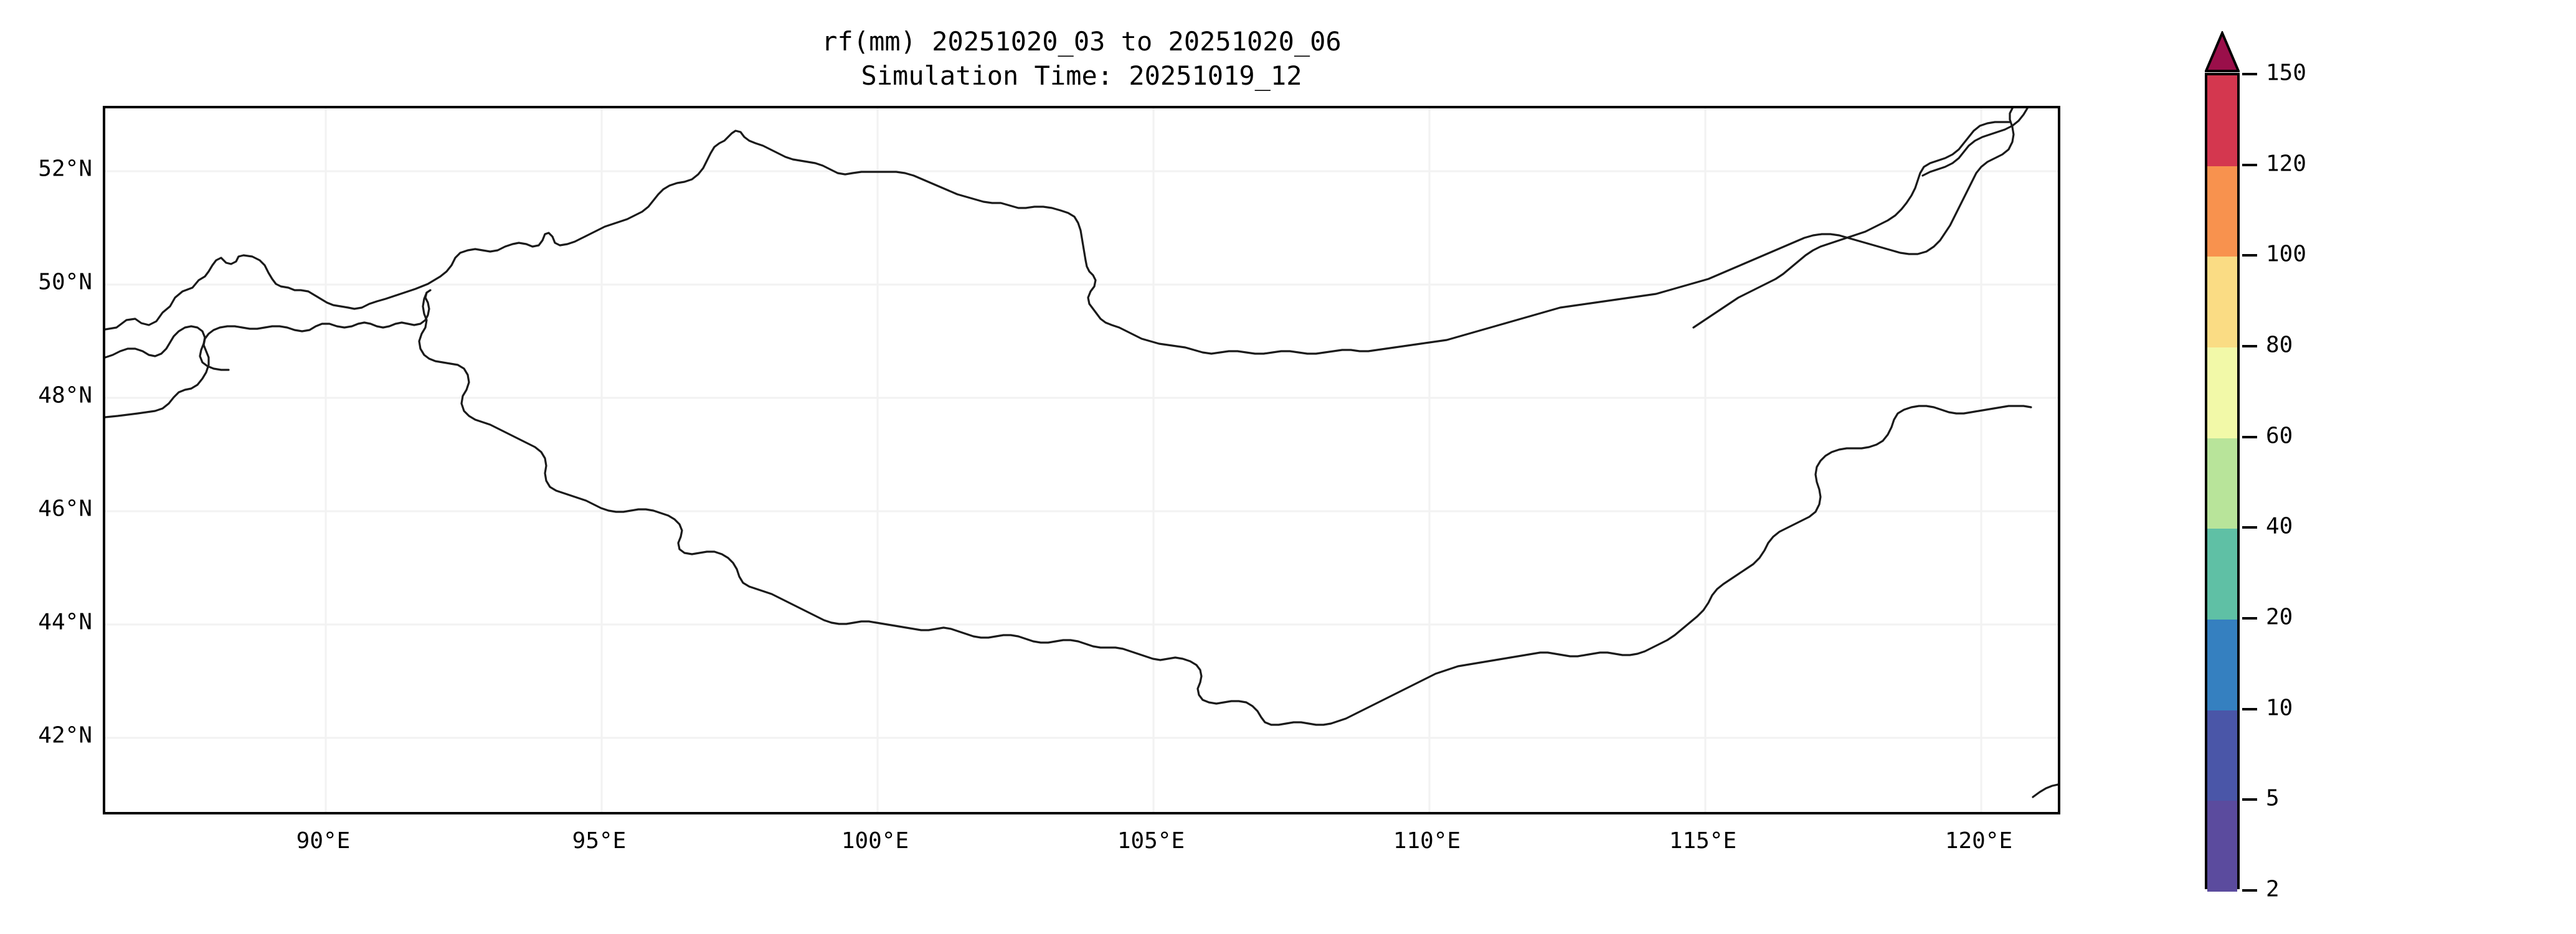 This screenshot has width=2576, height=934. I want to click on colorbar-gradient, so click(2222, 482).